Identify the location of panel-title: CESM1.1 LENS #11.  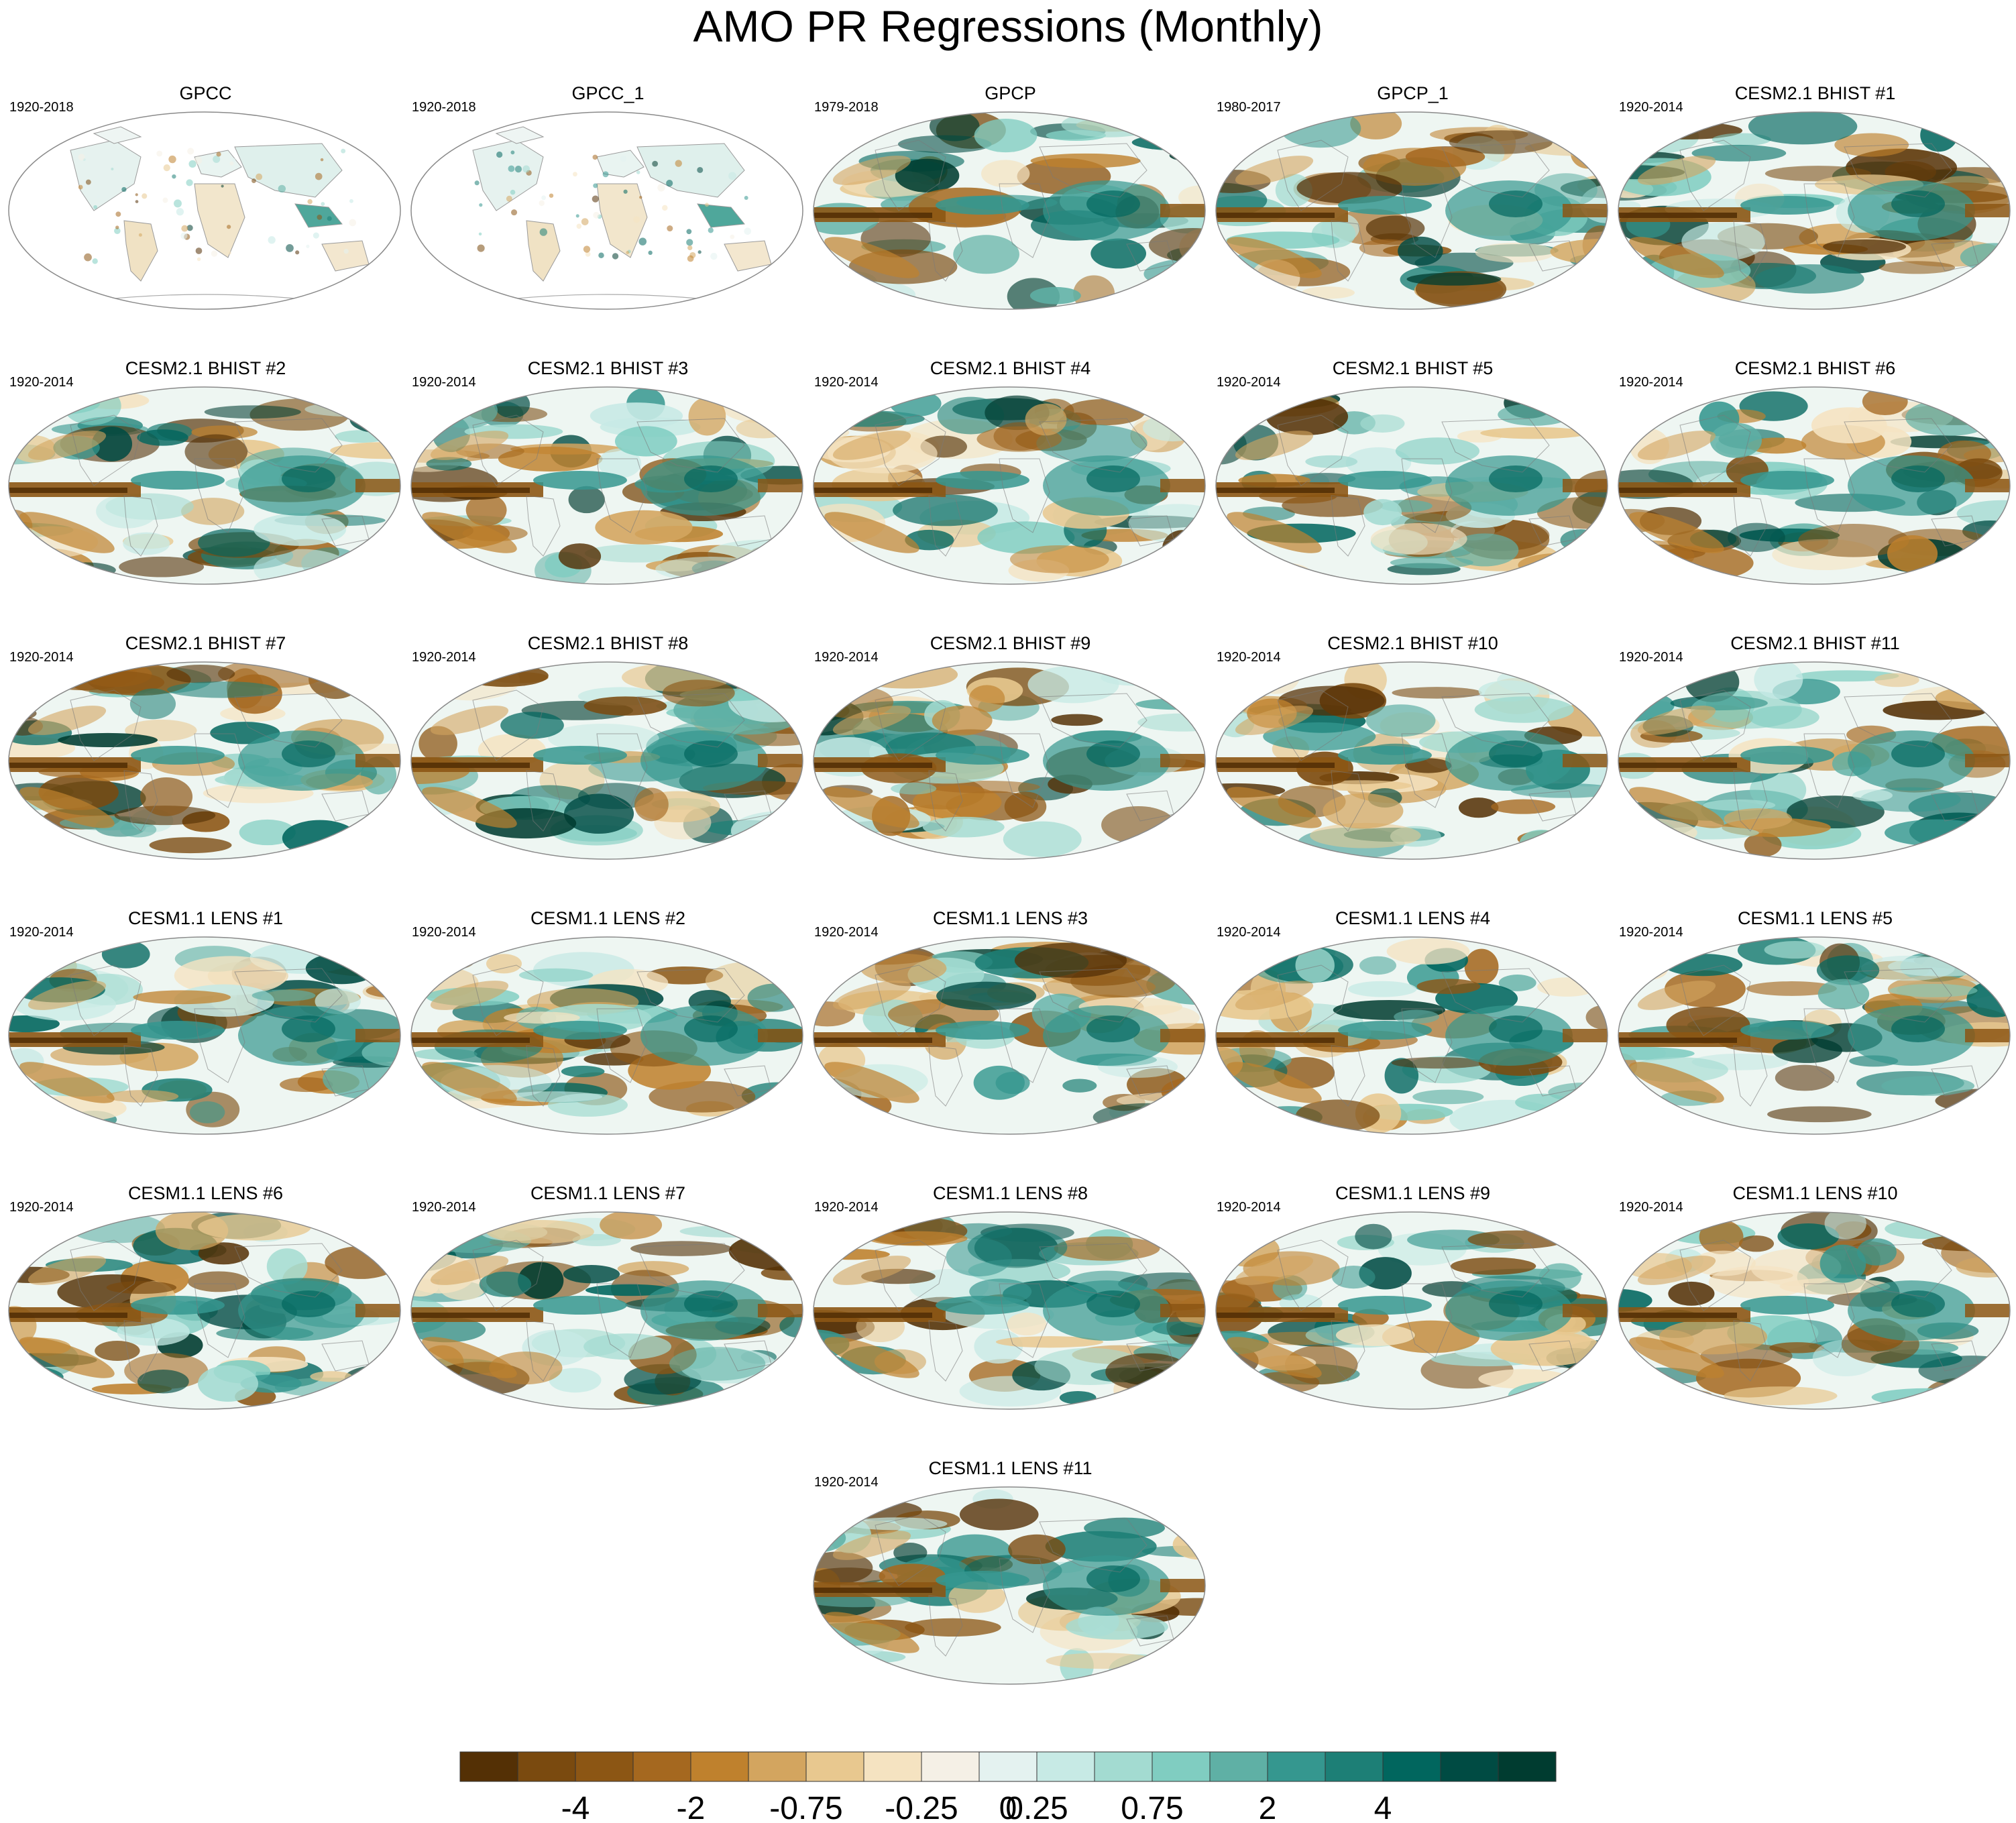
(1010, 1468).